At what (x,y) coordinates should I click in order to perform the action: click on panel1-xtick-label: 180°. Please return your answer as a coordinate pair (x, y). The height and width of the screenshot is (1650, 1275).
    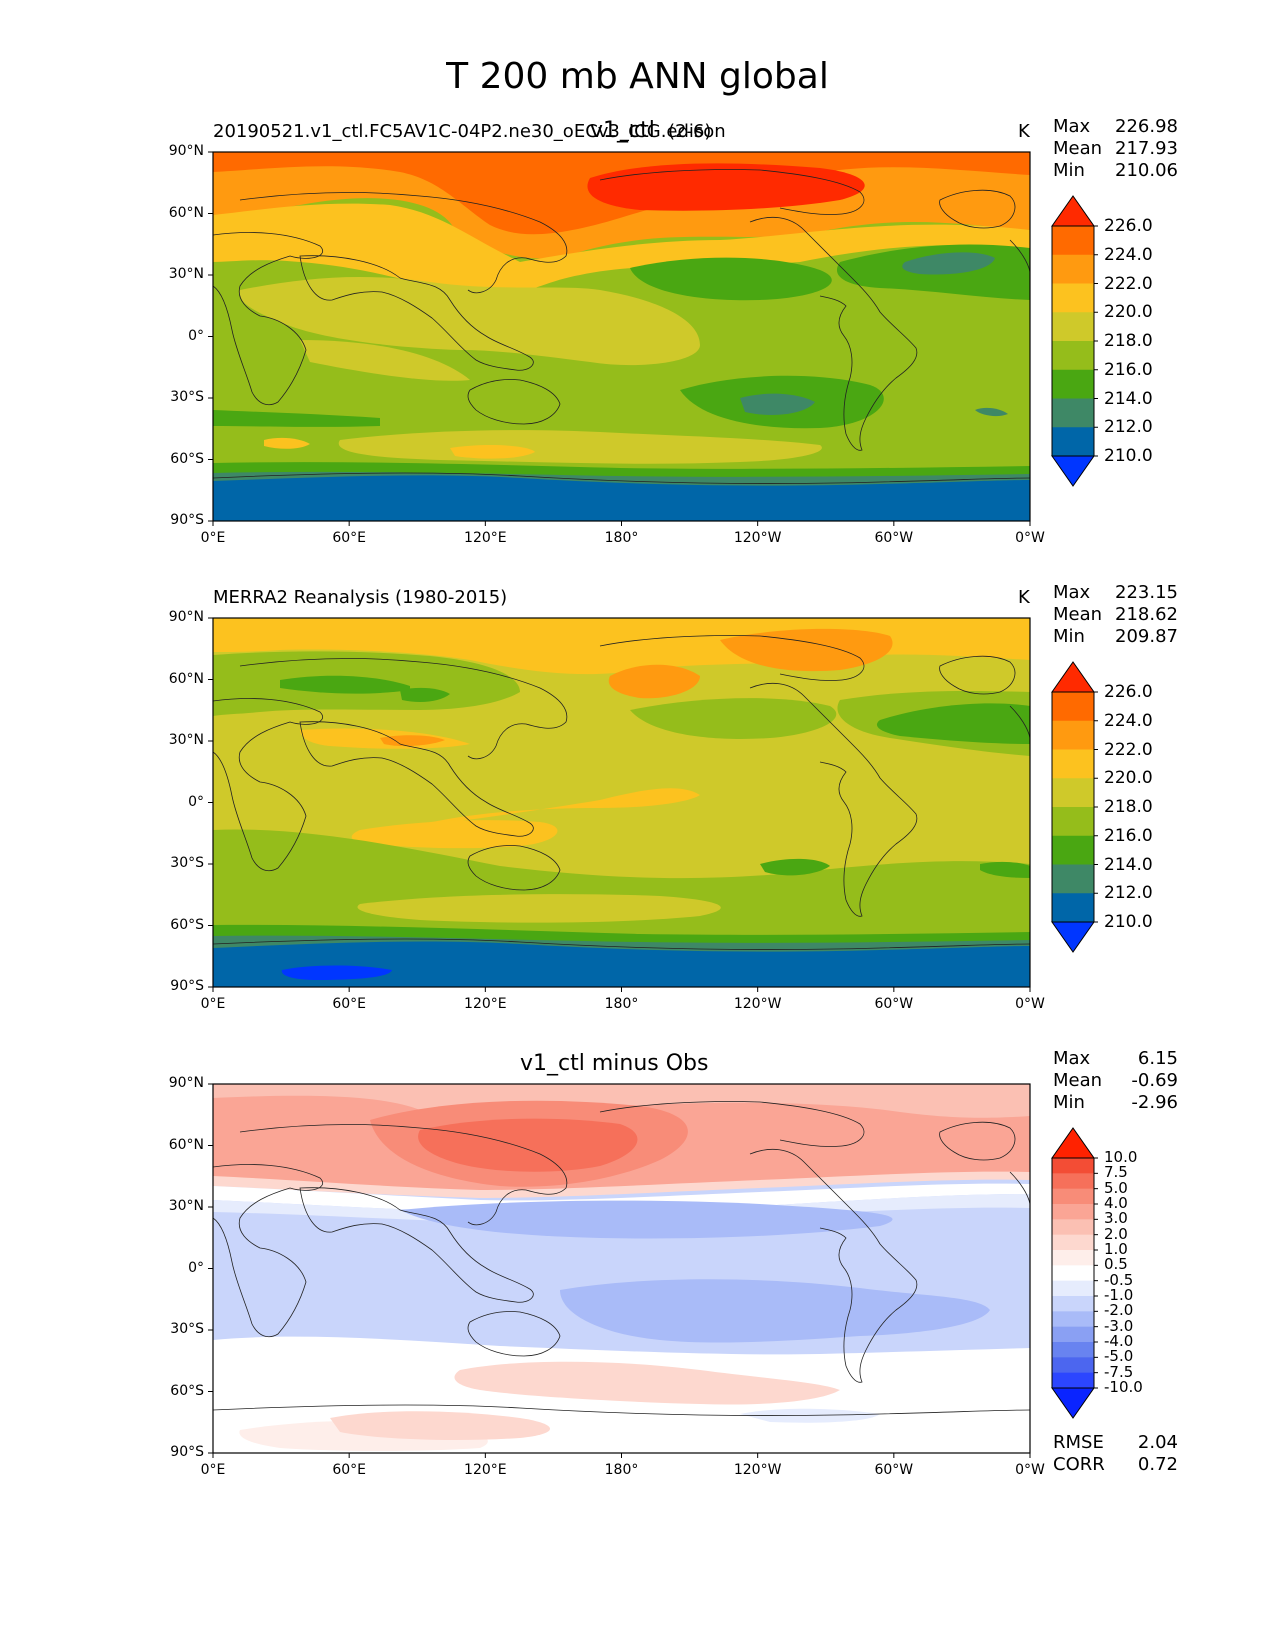
    Looking at the image, I should click on (621, 538).